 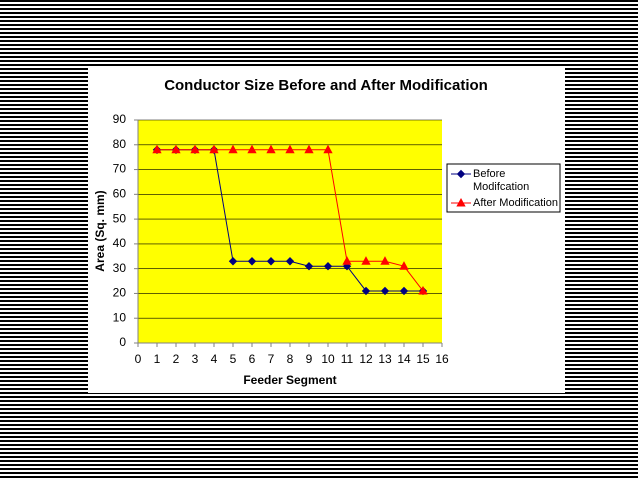 What do you see at coordinates (290, 359) in the screenshot?
I see `x-tick-label: 8` at bounding box center [290, 359].